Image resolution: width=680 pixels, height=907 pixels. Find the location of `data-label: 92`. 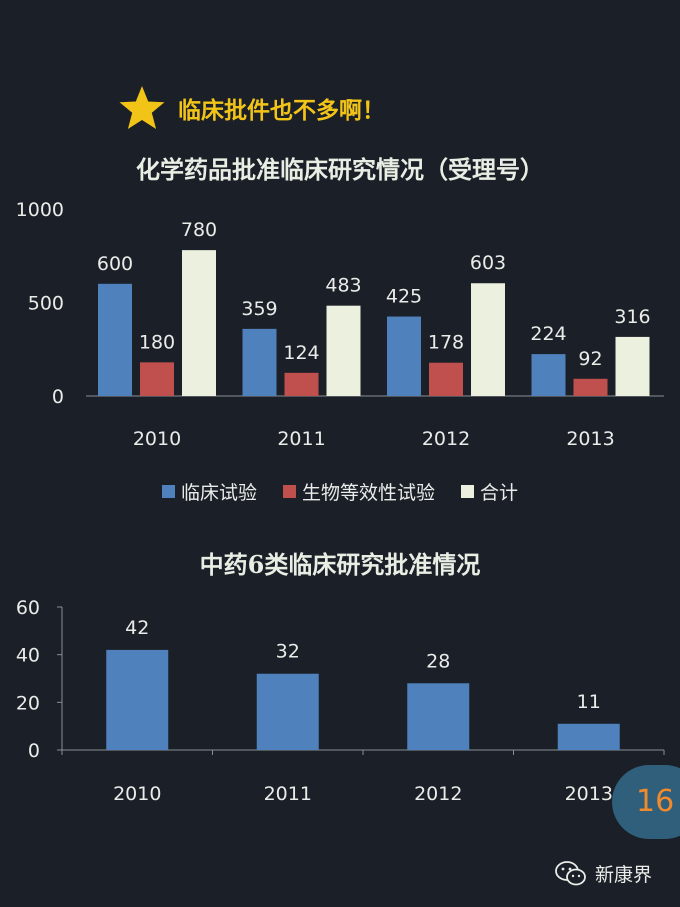

data-label: 92 is located at coordinates (590, 359).